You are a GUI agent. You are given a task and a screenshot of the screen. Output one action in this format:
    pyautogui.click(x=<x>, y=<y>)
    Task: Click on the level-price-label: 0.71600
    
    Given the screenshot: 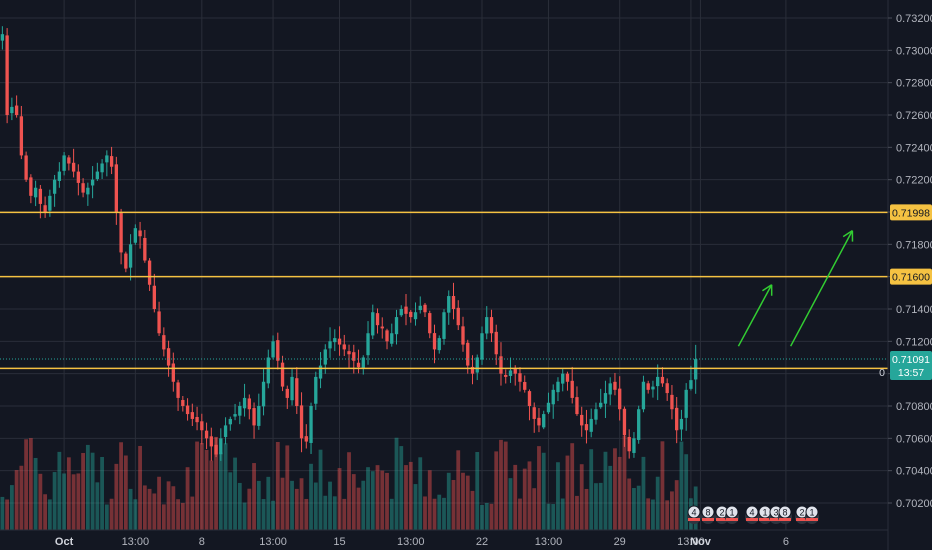 What is the action you would take?
    pyautogui.click(x=911, y=278)
    